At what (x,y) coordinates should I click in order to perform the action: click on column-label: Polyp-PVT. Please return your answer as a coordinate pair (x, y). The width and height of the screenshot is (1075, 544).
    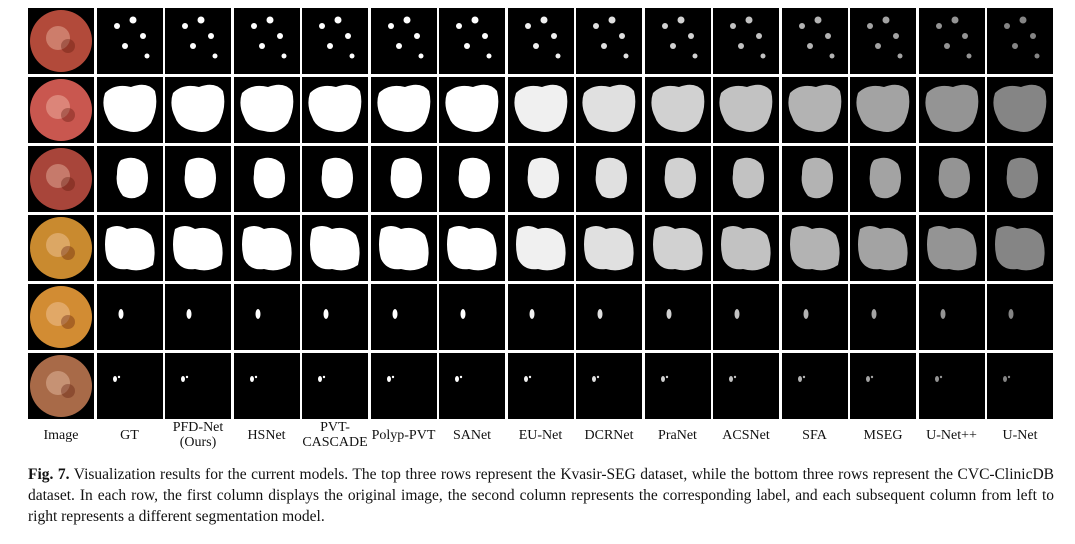
    Looking at the image, I should click on (403, 435).